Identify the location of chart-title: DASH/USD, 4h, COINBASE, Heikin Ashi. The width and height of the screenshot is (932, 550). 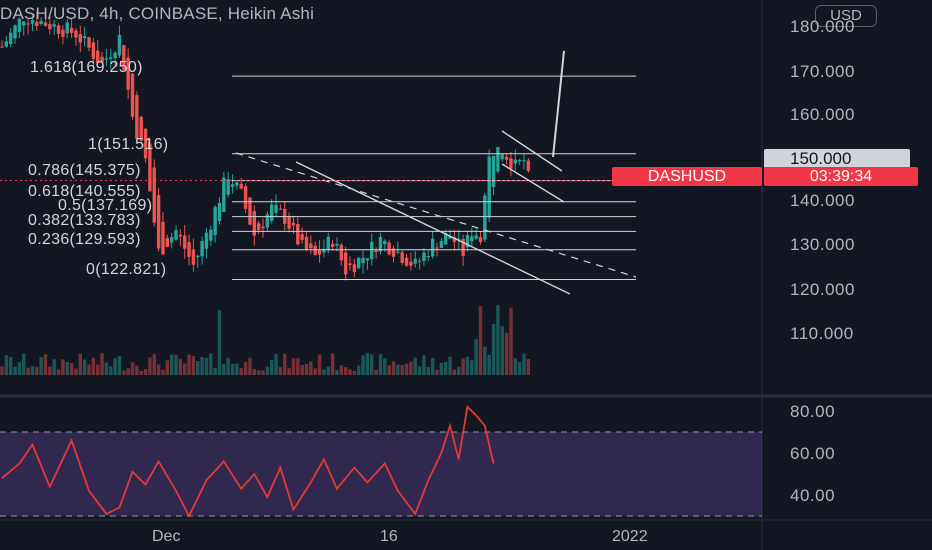
(157, 13).